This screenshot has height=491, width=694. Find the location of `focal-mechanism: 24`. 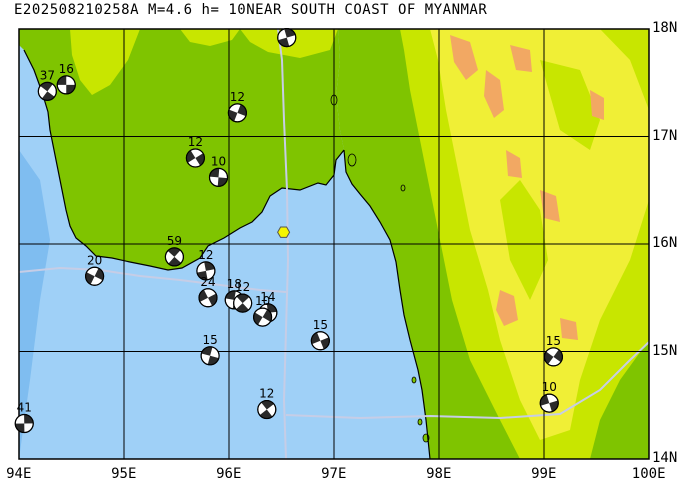

focal-mechanism: 24 is located at coordinates (208, 291).